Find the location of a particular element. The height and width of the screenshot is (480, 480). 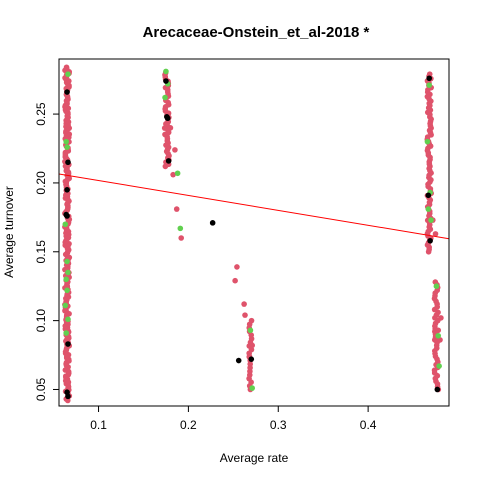

x-axis-label: Average rate is located at coordinates (254, 458).